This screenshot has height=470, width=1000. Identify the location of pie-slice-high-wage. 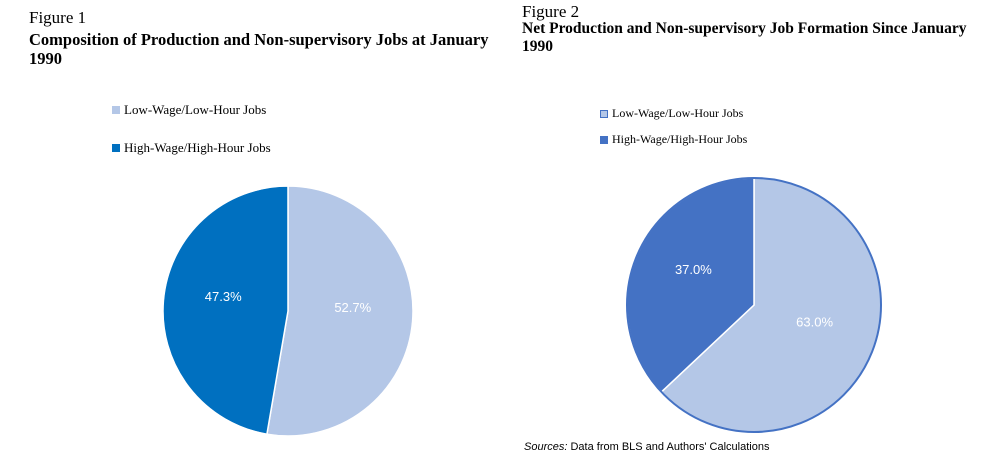
(225, 310).